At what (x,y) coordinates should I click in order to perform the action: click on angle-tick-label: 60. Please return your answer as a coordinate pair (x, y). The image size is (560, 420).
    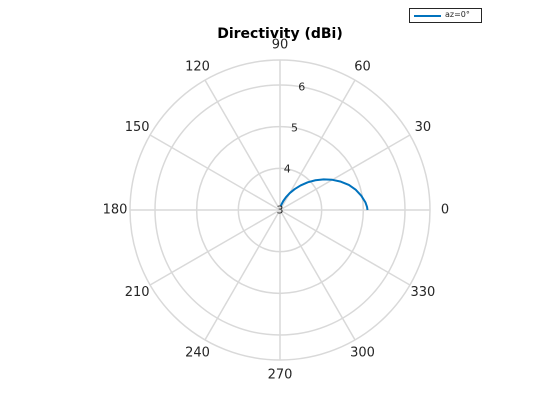
    Looking at the image, I should click on (362, 67).